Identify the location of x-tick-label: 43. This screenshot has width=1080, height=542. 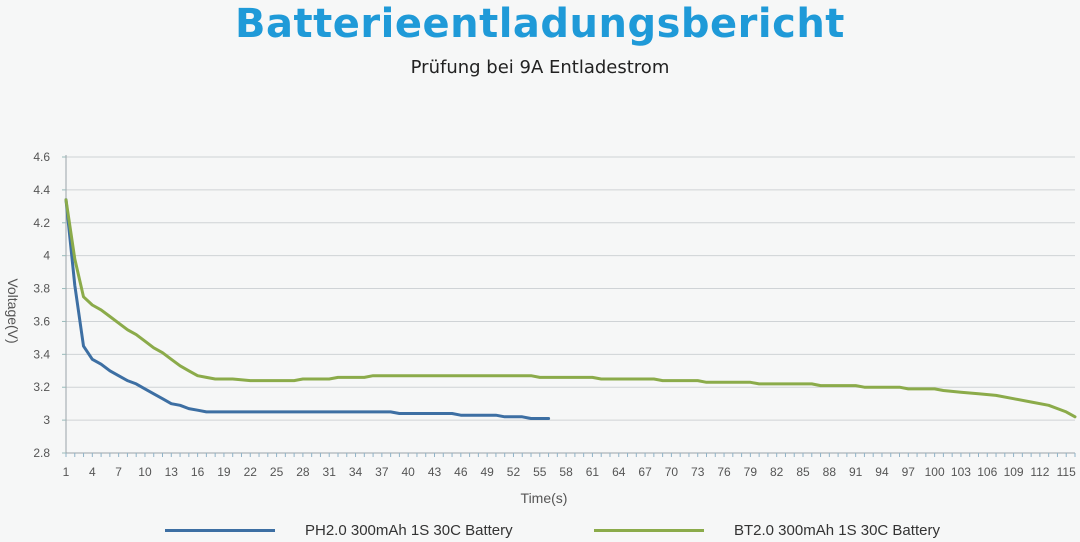
(435, 472).